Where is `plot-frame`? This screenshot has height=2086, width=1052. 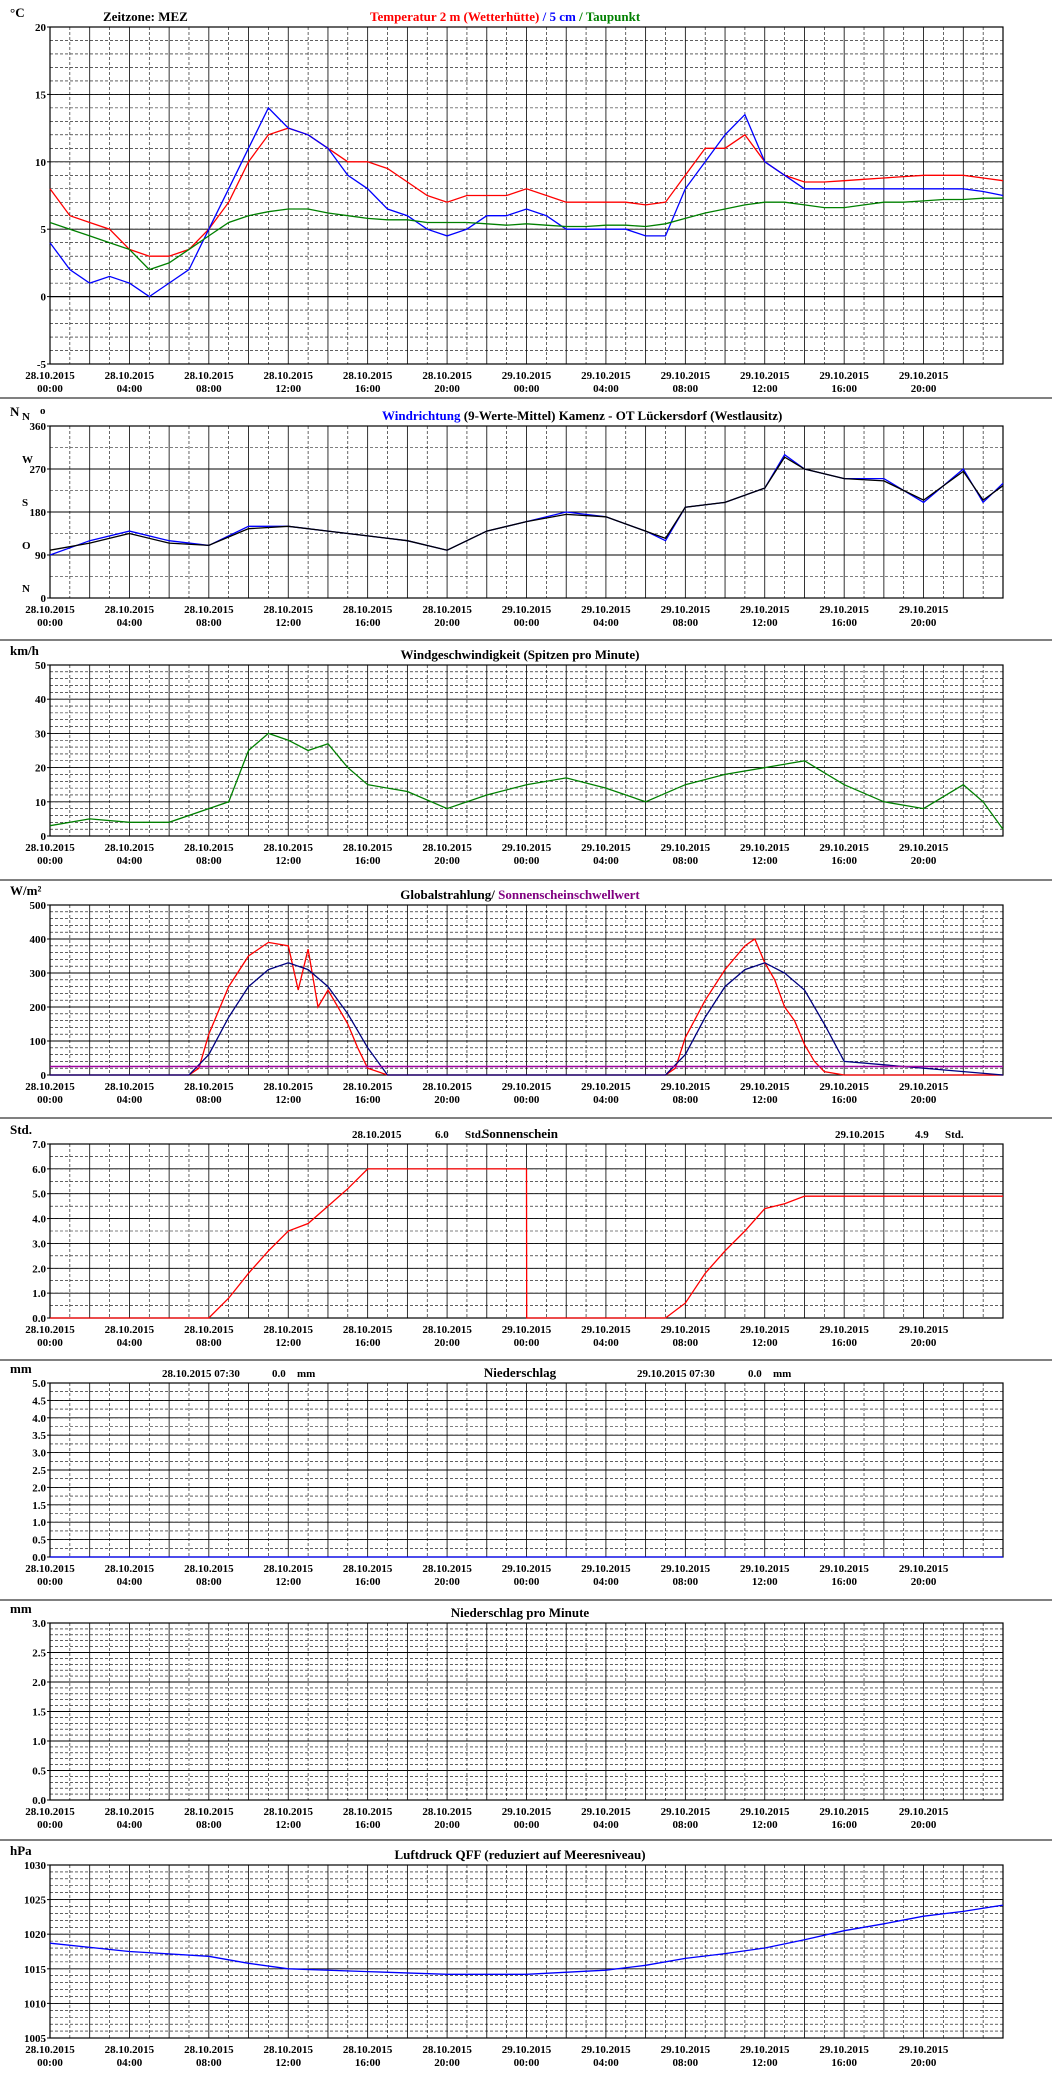
plot-frame is located at coordinates (526, 750).